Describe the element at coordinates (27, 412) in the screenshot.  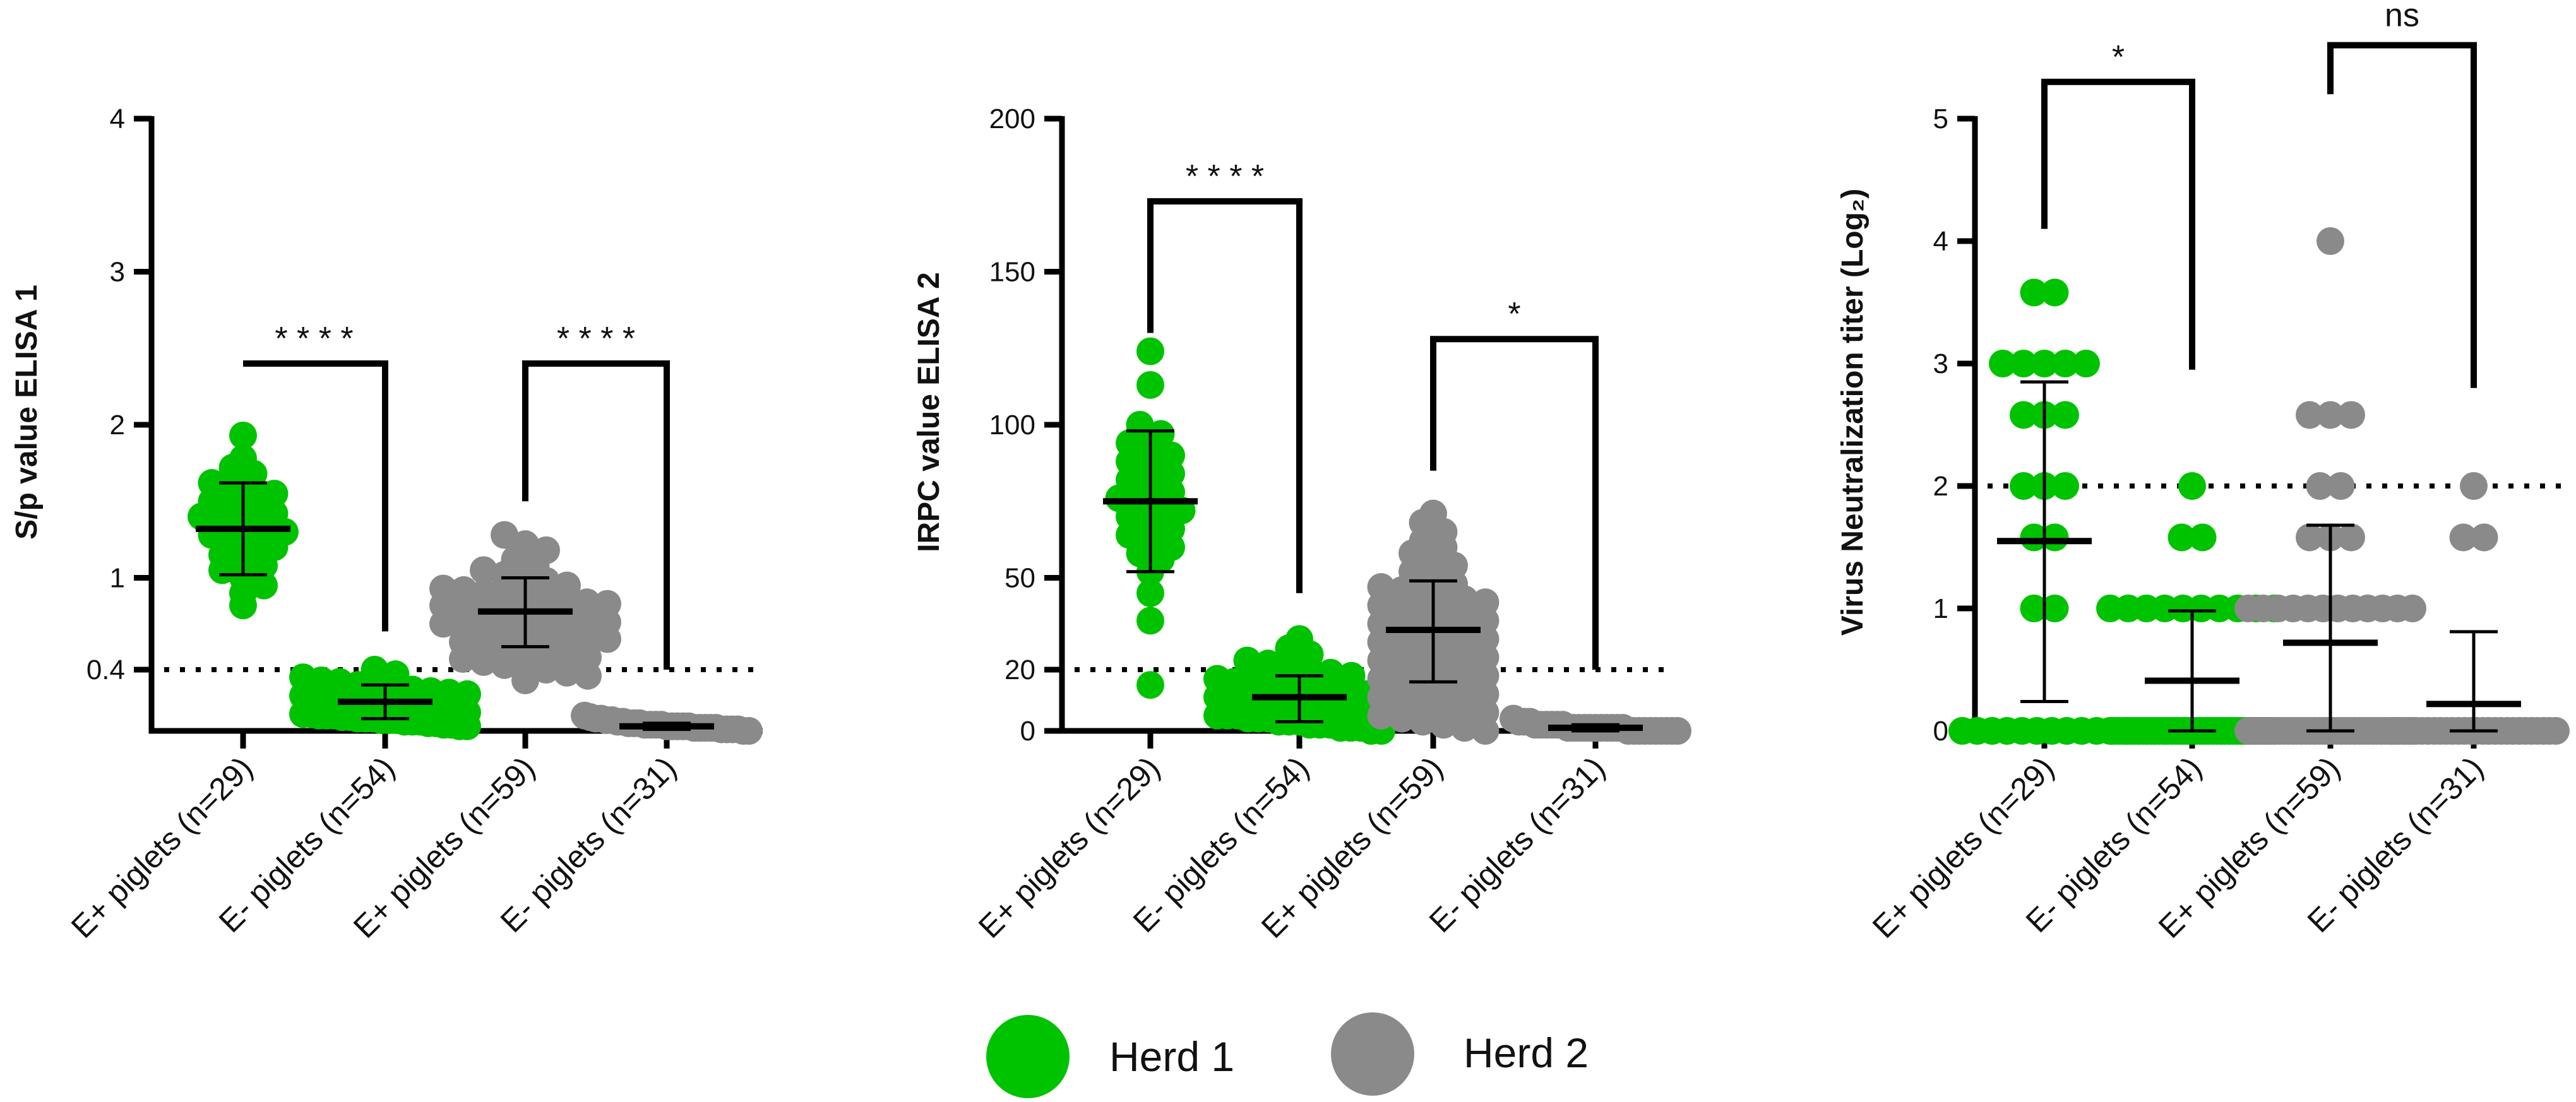
I see `y-axis-title: S/p value ELISA 1` at that location.